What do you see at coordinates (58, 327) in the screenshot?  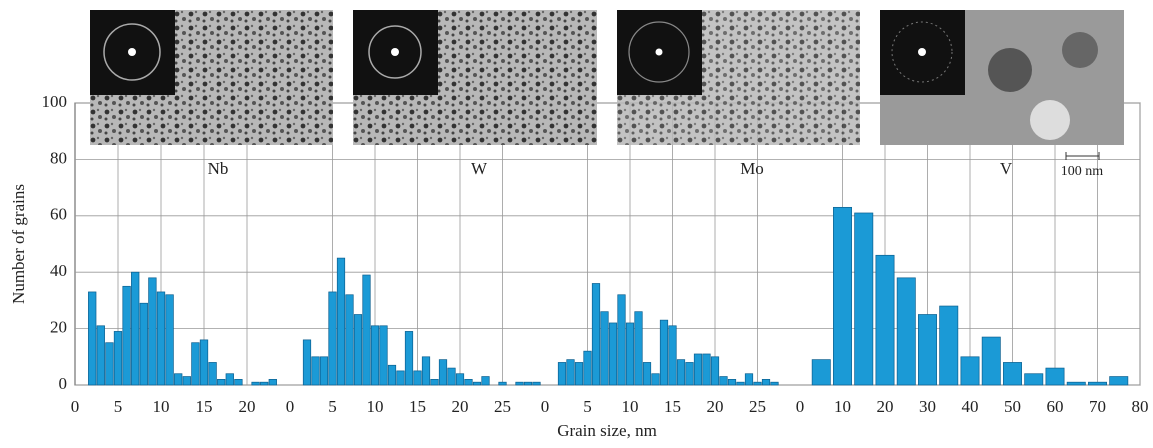 I see `y-tick-label: 20` at bounding box center [58, 327].